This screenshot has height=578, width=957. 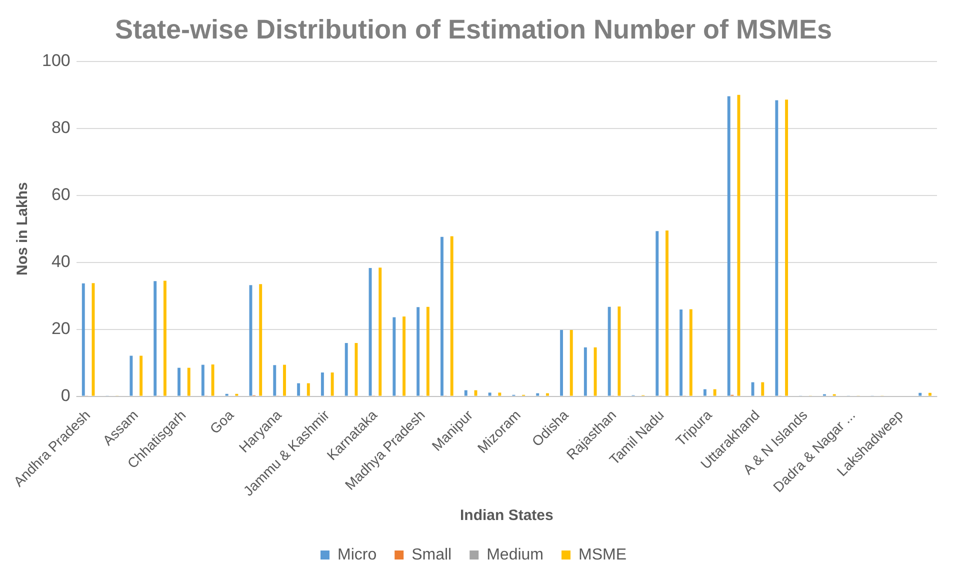 I want to click on y-tick-label: 80, so click(x=60, y=128).